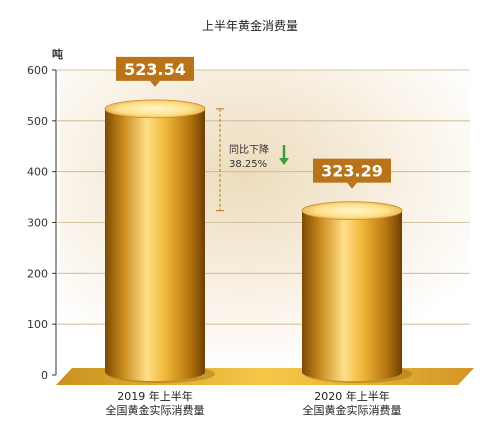 The image size is (500, 440). I want to click on down-arrow-icon, so click(284, 155).